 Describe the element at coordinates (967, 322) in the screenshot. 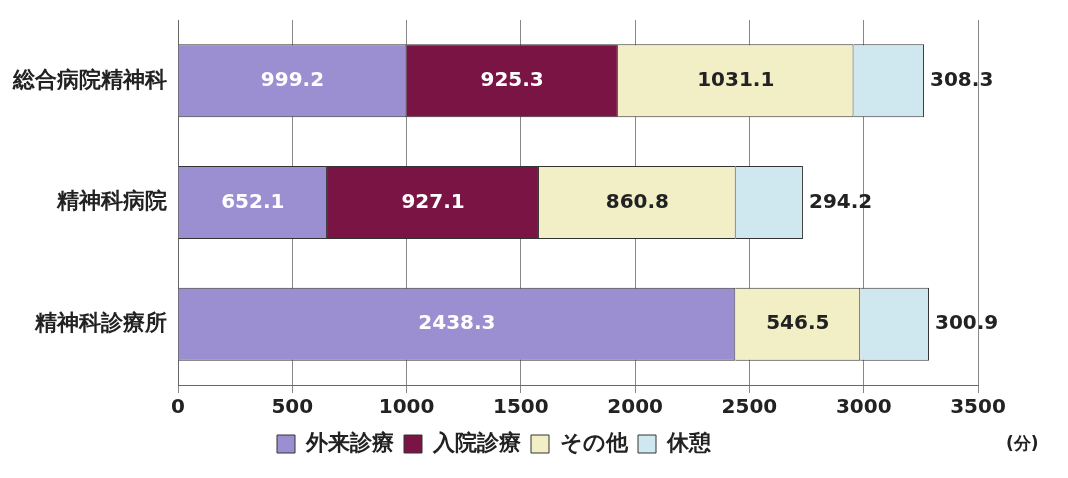

I see `data-label: 300.9` at that location.